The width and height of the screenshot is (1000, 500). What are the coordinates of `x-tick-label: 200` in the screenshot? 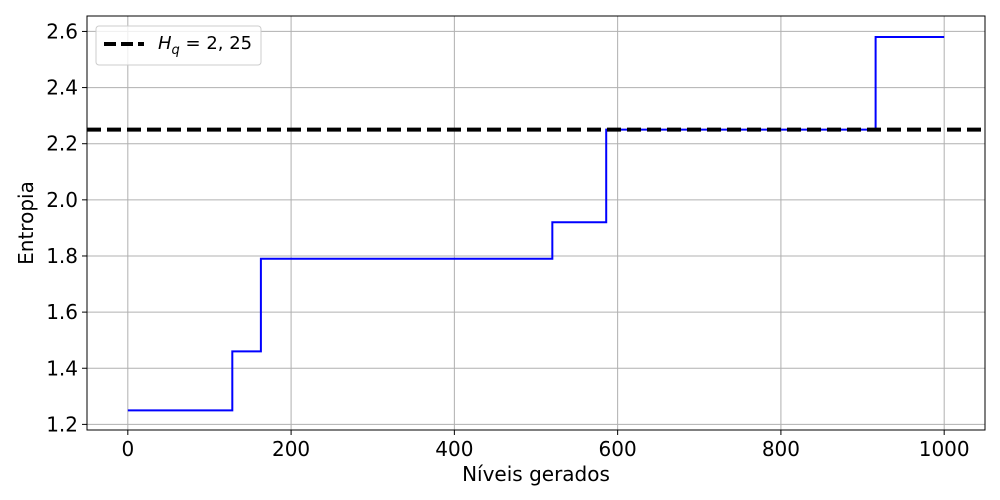 It's located at (291, 449).